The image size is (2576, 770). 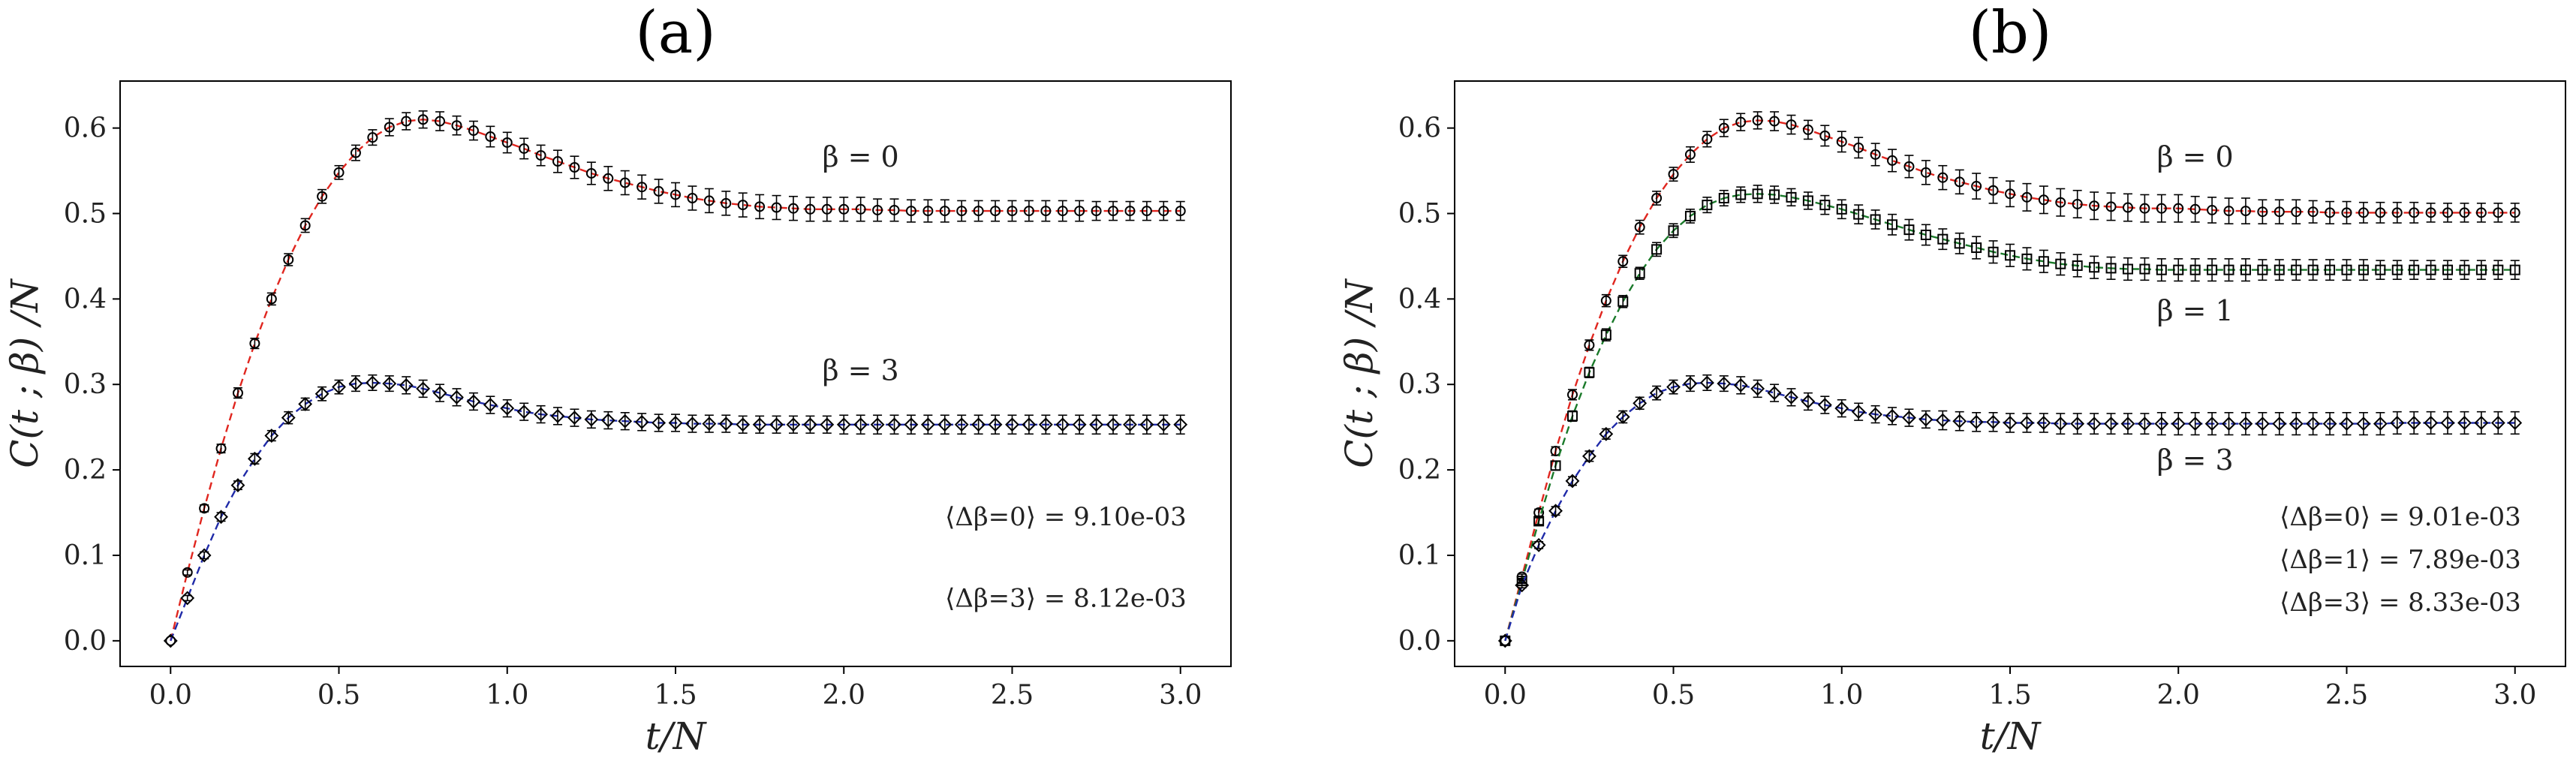 I want to click on x-tick-label: 0.5, so click(x=1673, y=696).